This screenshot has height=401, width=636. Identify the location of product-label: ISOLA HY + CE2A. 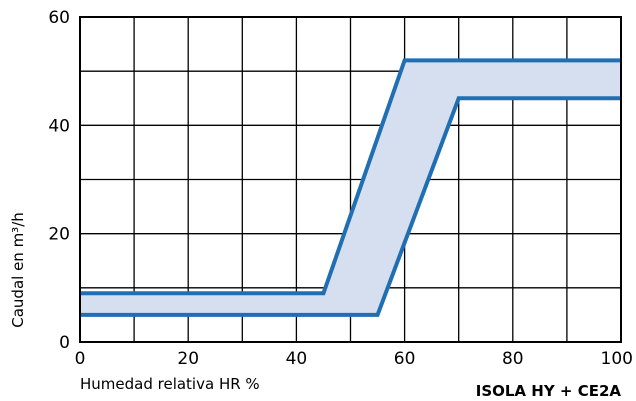
(549, 391).